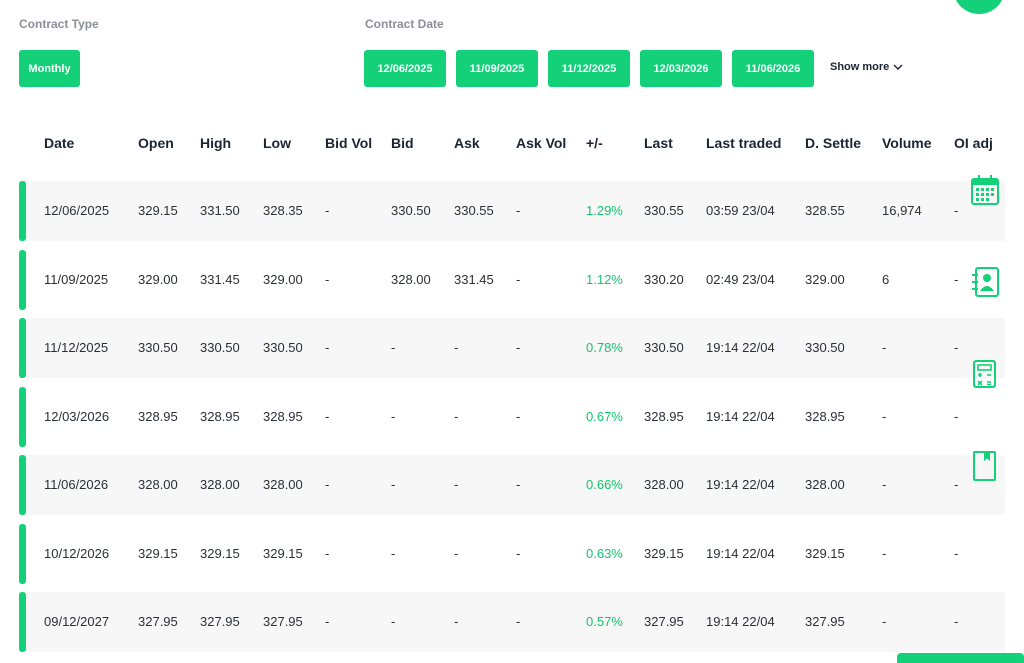 The height and width of the screenshot is (663, 1024). I want to click on cell-low: 329.00, so click(283, 279).